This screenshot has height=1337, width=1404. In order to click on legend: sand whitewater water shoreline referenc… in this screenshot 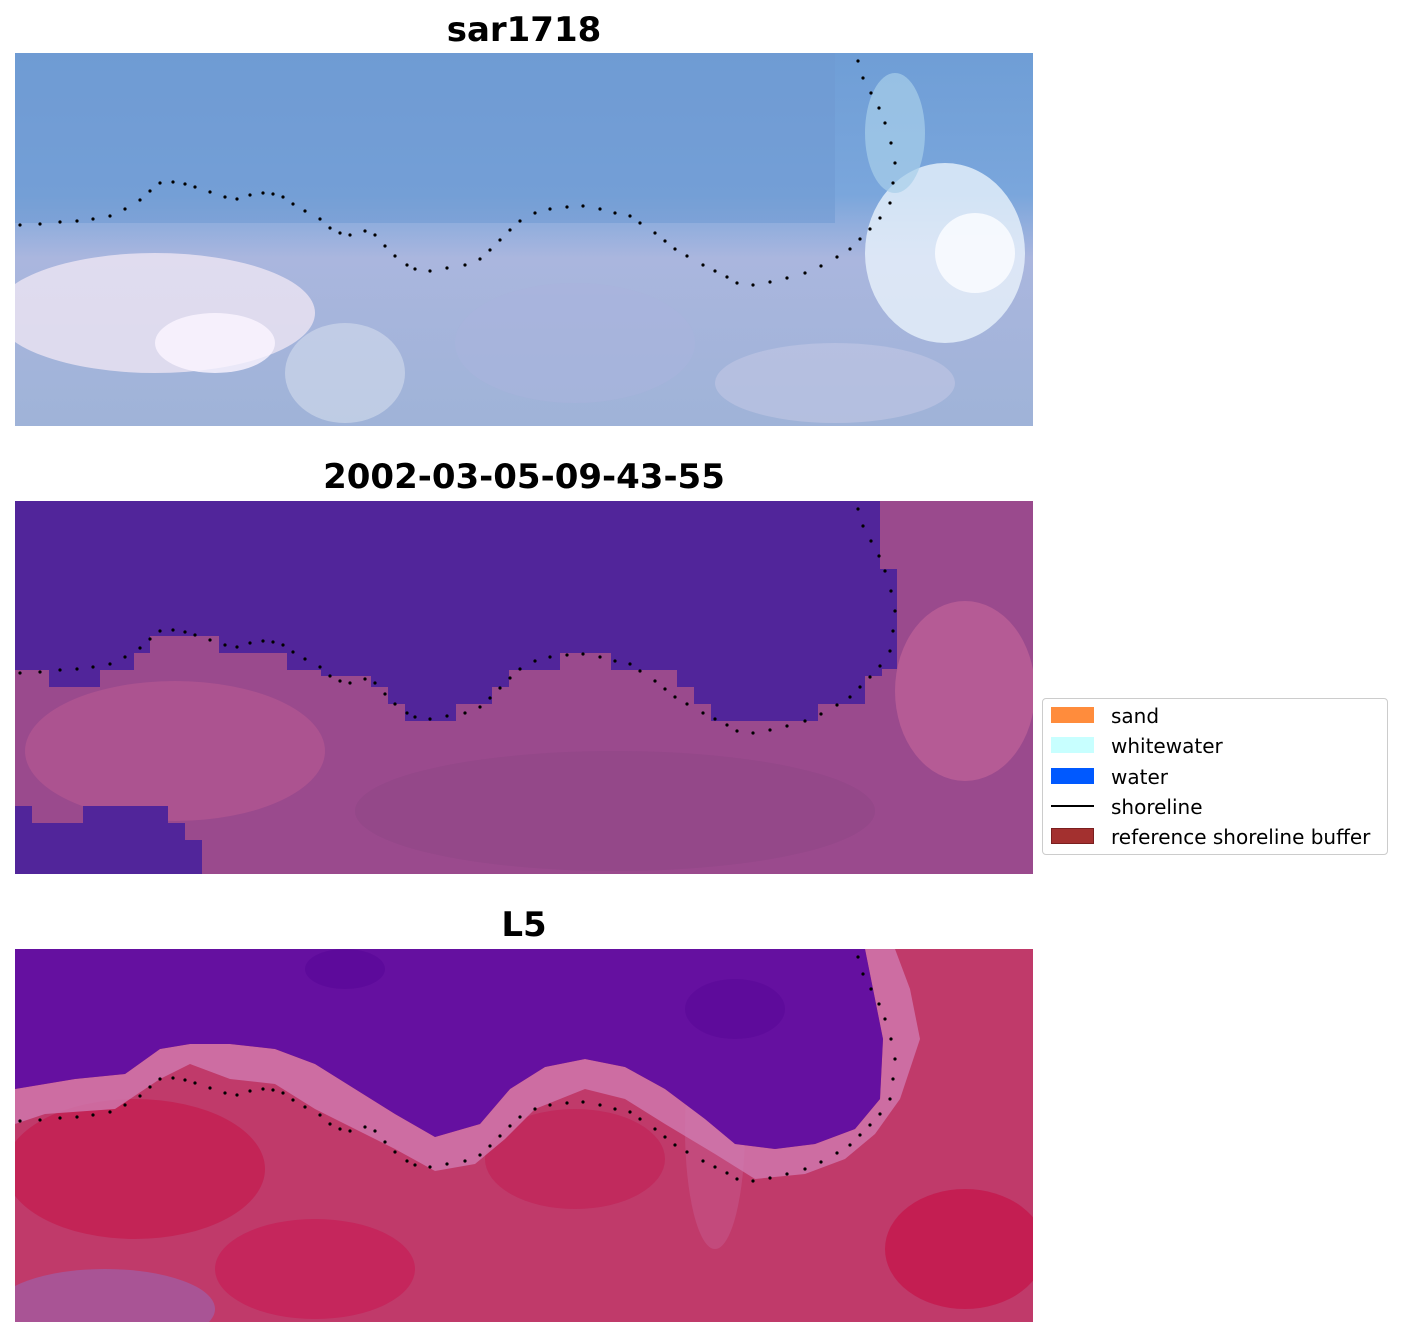, I will do `click(1215, 776)`.